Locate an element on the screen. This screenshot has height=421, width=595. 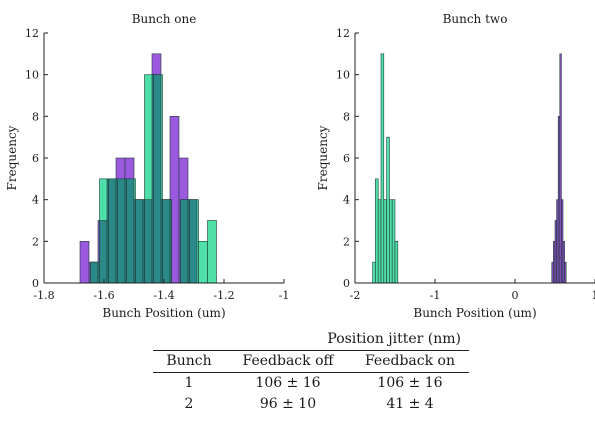
table-row: 1 106 ± 16 106 ± 16 is located at coordinates (311, 383).